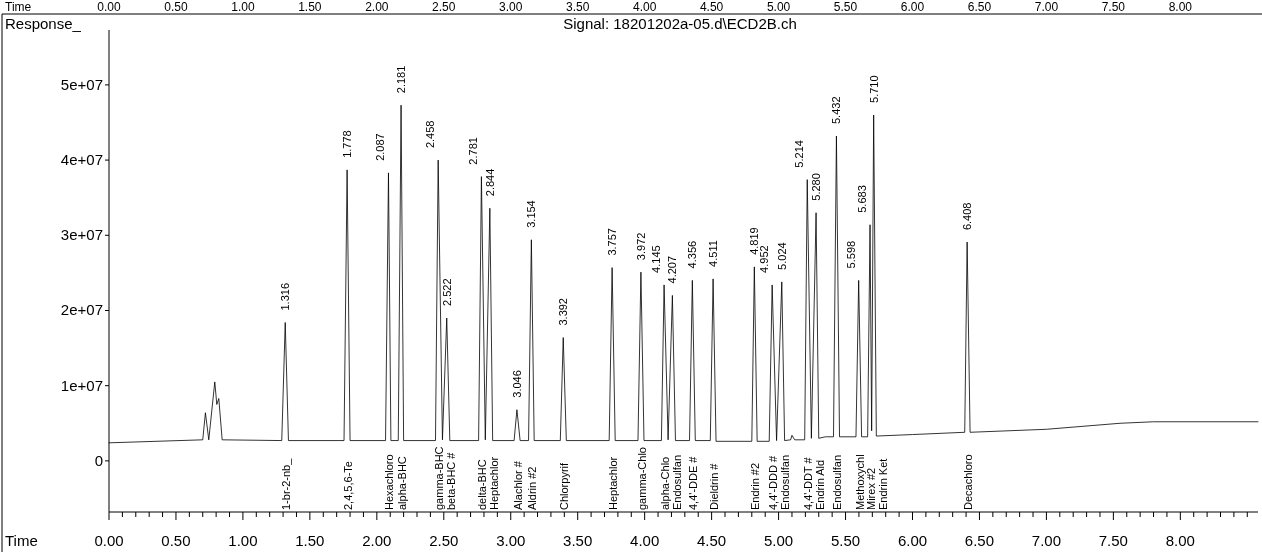  Describe the element at coordinates (516, 384) in the screenshot. I see `annotation: 3.046` at that location.